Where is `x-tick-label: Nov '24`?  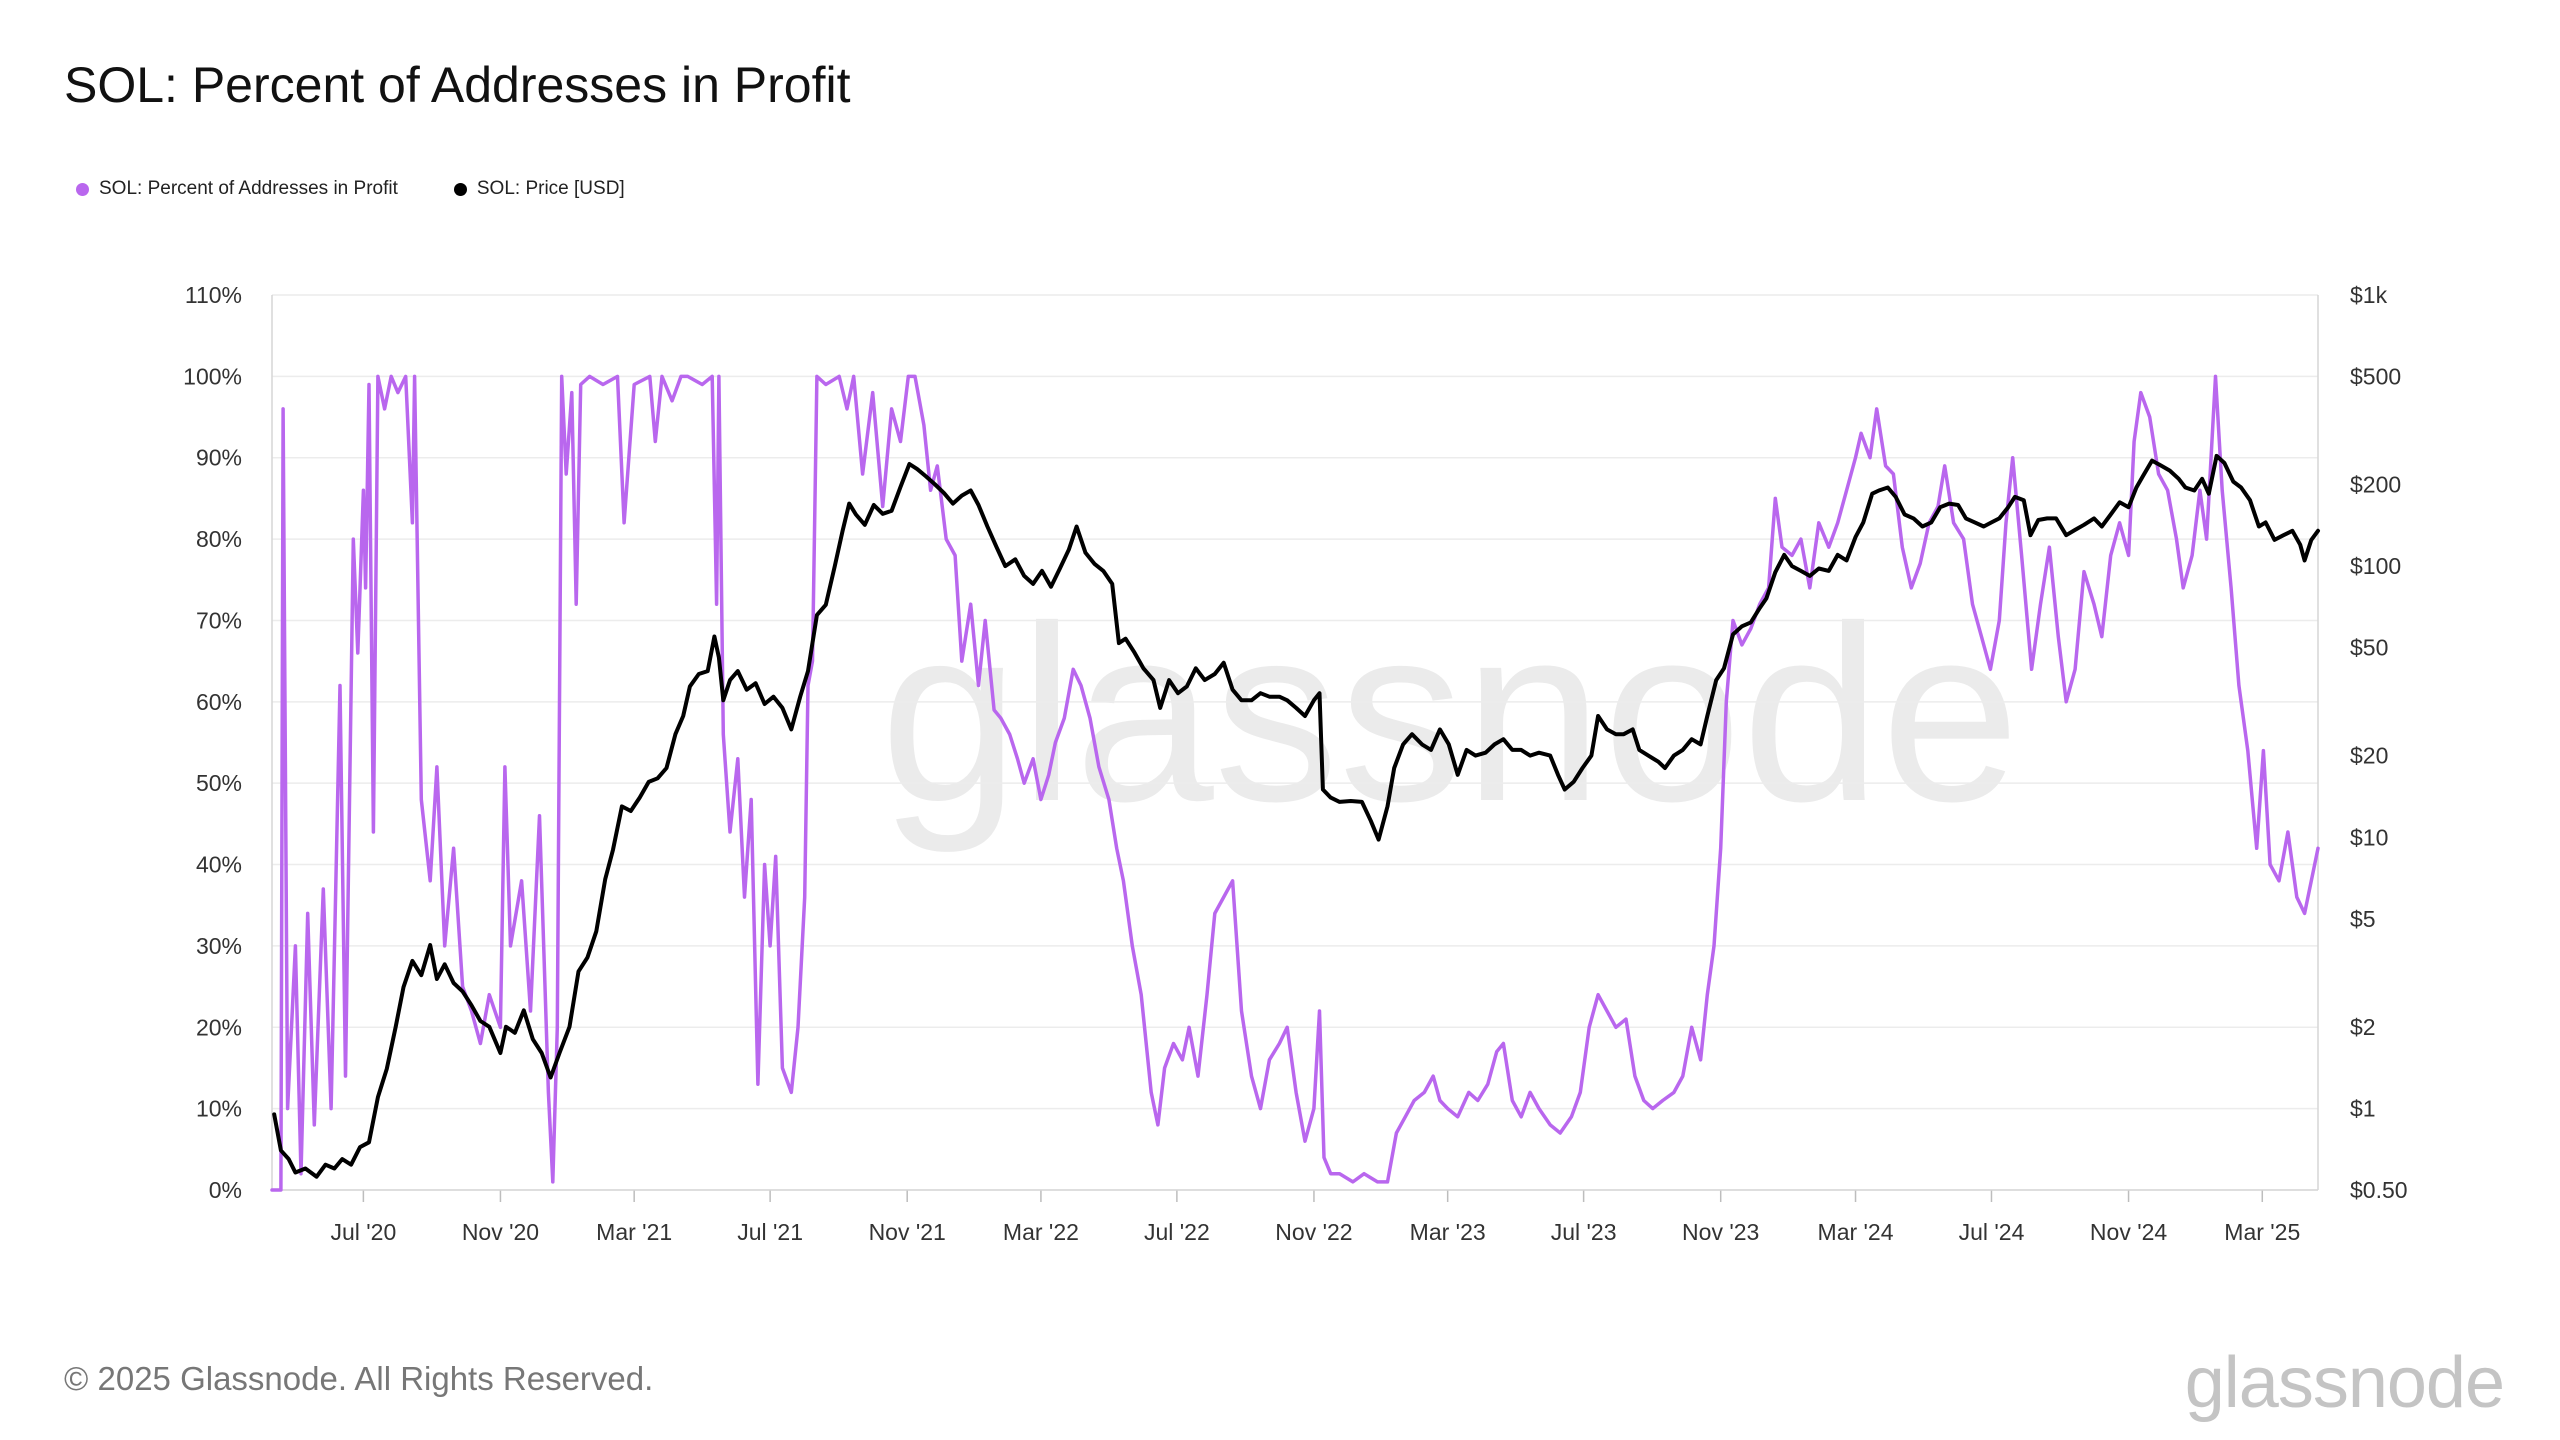 x-tick-label: Nov '24 is located at coordinates (2128, 1232).